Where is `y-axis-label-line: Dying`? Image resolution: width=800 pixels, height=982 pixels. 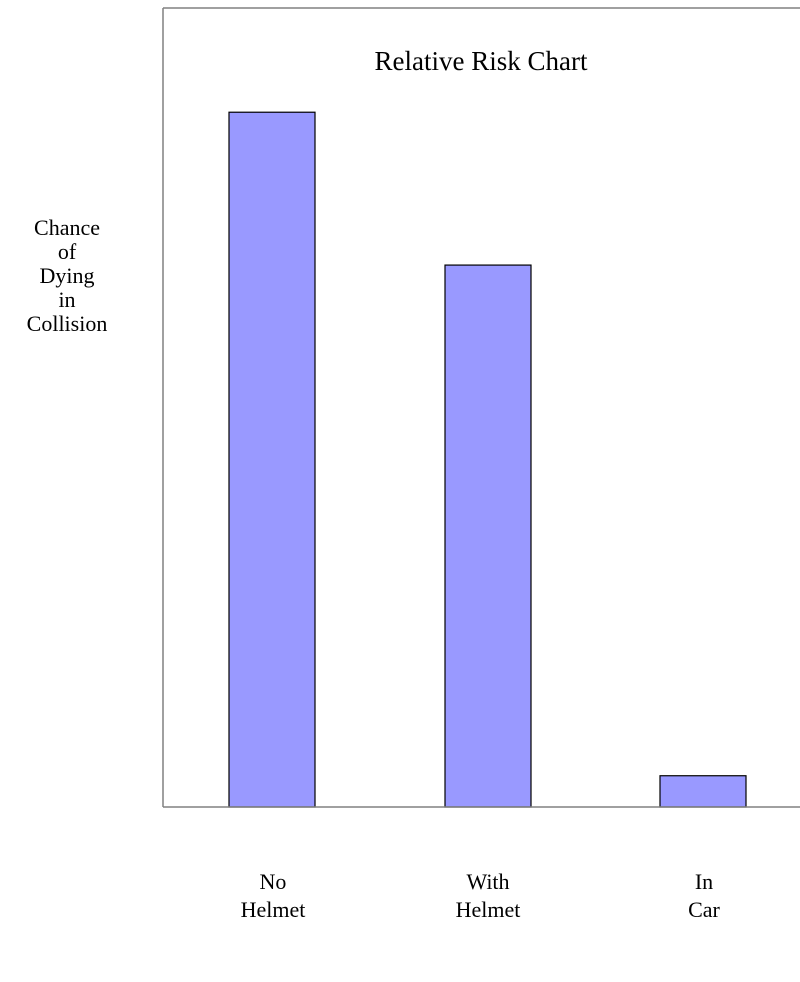 y-axis-label-line: Dying is located at coordinates (67, 275).